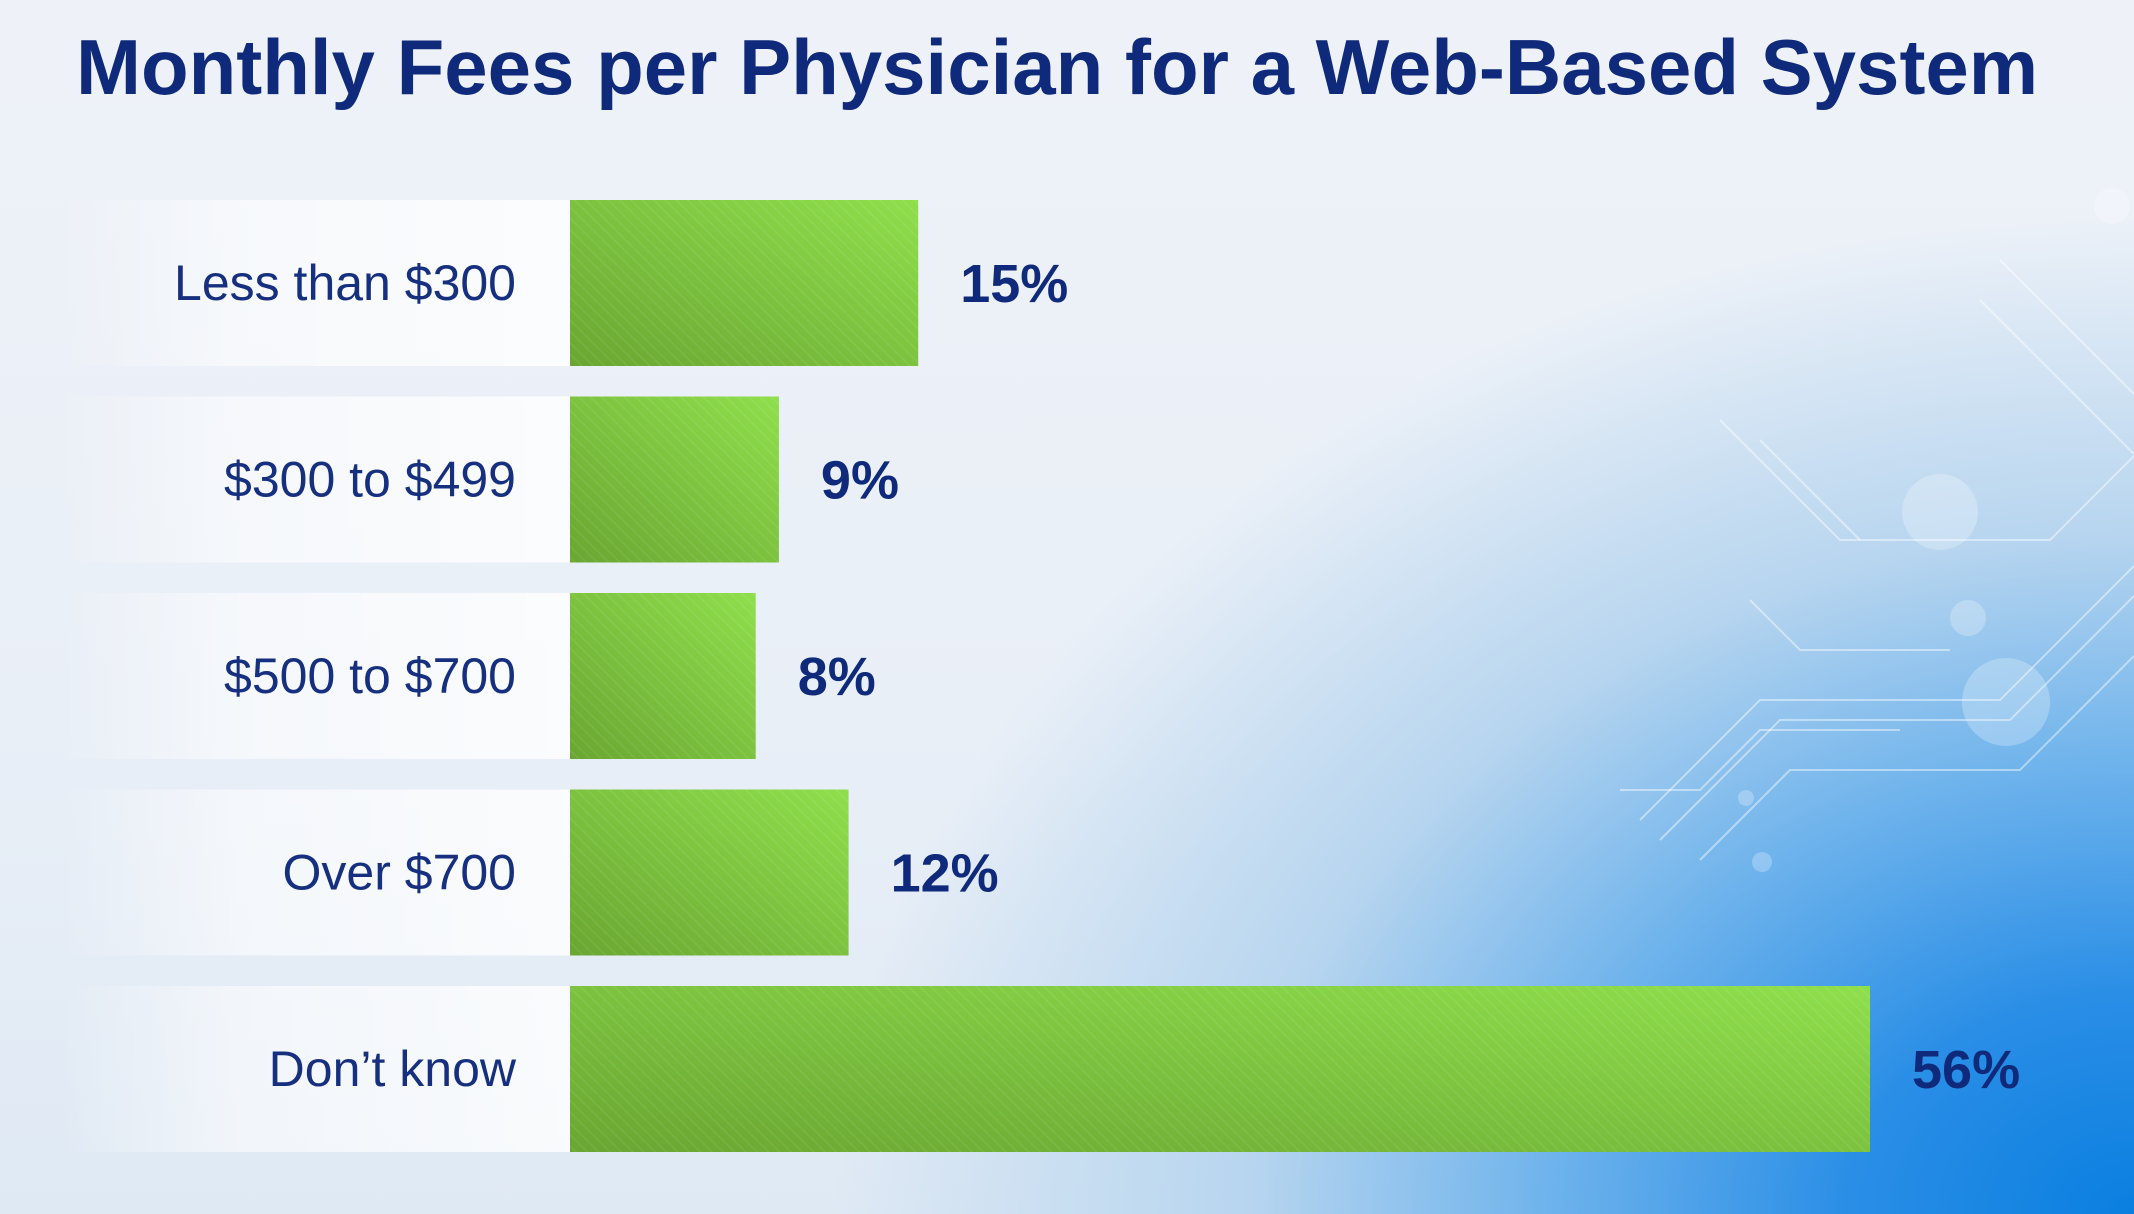 The width and height of the screenshot is (2134, 1214). Describe the element at coordinates (399, 873) in the screenshot. I see `category-label: Over $700` at that location.